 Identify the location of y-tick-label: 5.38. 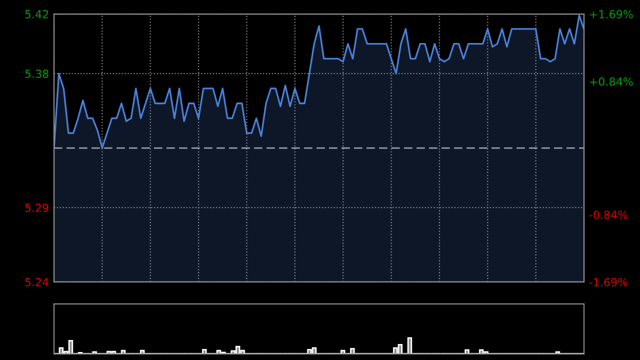
(36, 74).